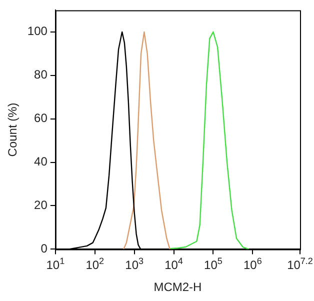 This screenshot has height=301, width=314. What do you see at coordinates (13, 129) in the screenshot?
I see `y-axis-title: Count (%)` at bounding box center [13, 129].